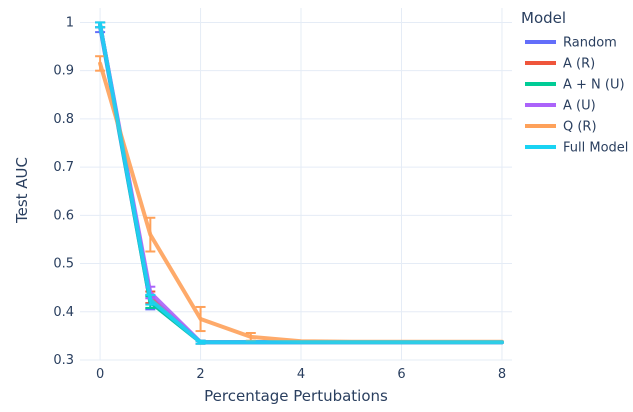 The image size is (633, 412). I want to click on y-tick-label-2: 0.5, so click(63, 264).